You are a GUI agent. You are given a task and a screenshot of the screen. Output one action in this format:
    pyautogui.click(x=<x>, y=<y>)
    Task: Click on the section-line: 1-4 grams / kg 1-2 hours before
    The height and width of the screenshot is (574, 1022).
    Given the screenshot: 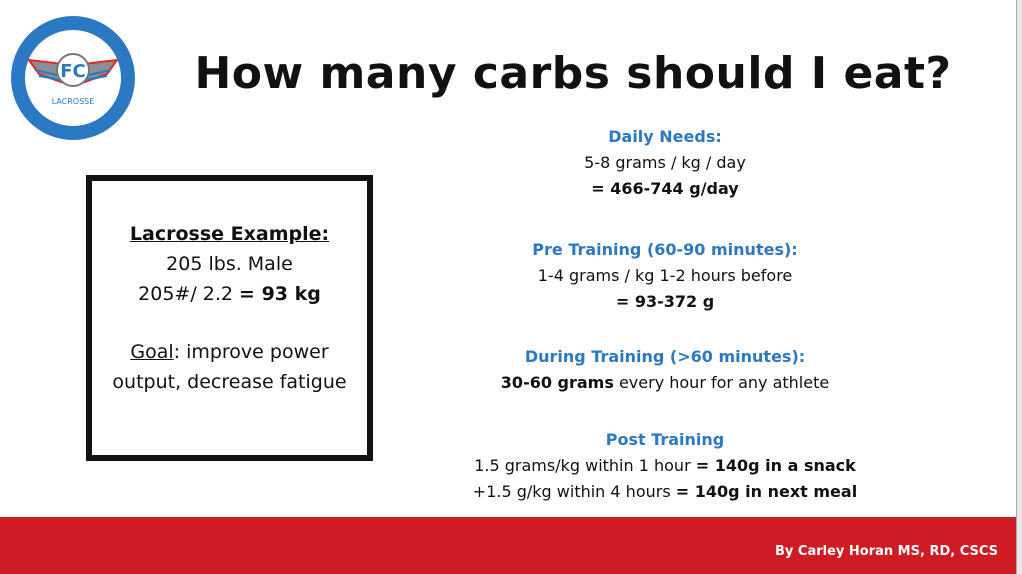 What is the action you would take?
    pyautogui.click(x=665, y=275)
    